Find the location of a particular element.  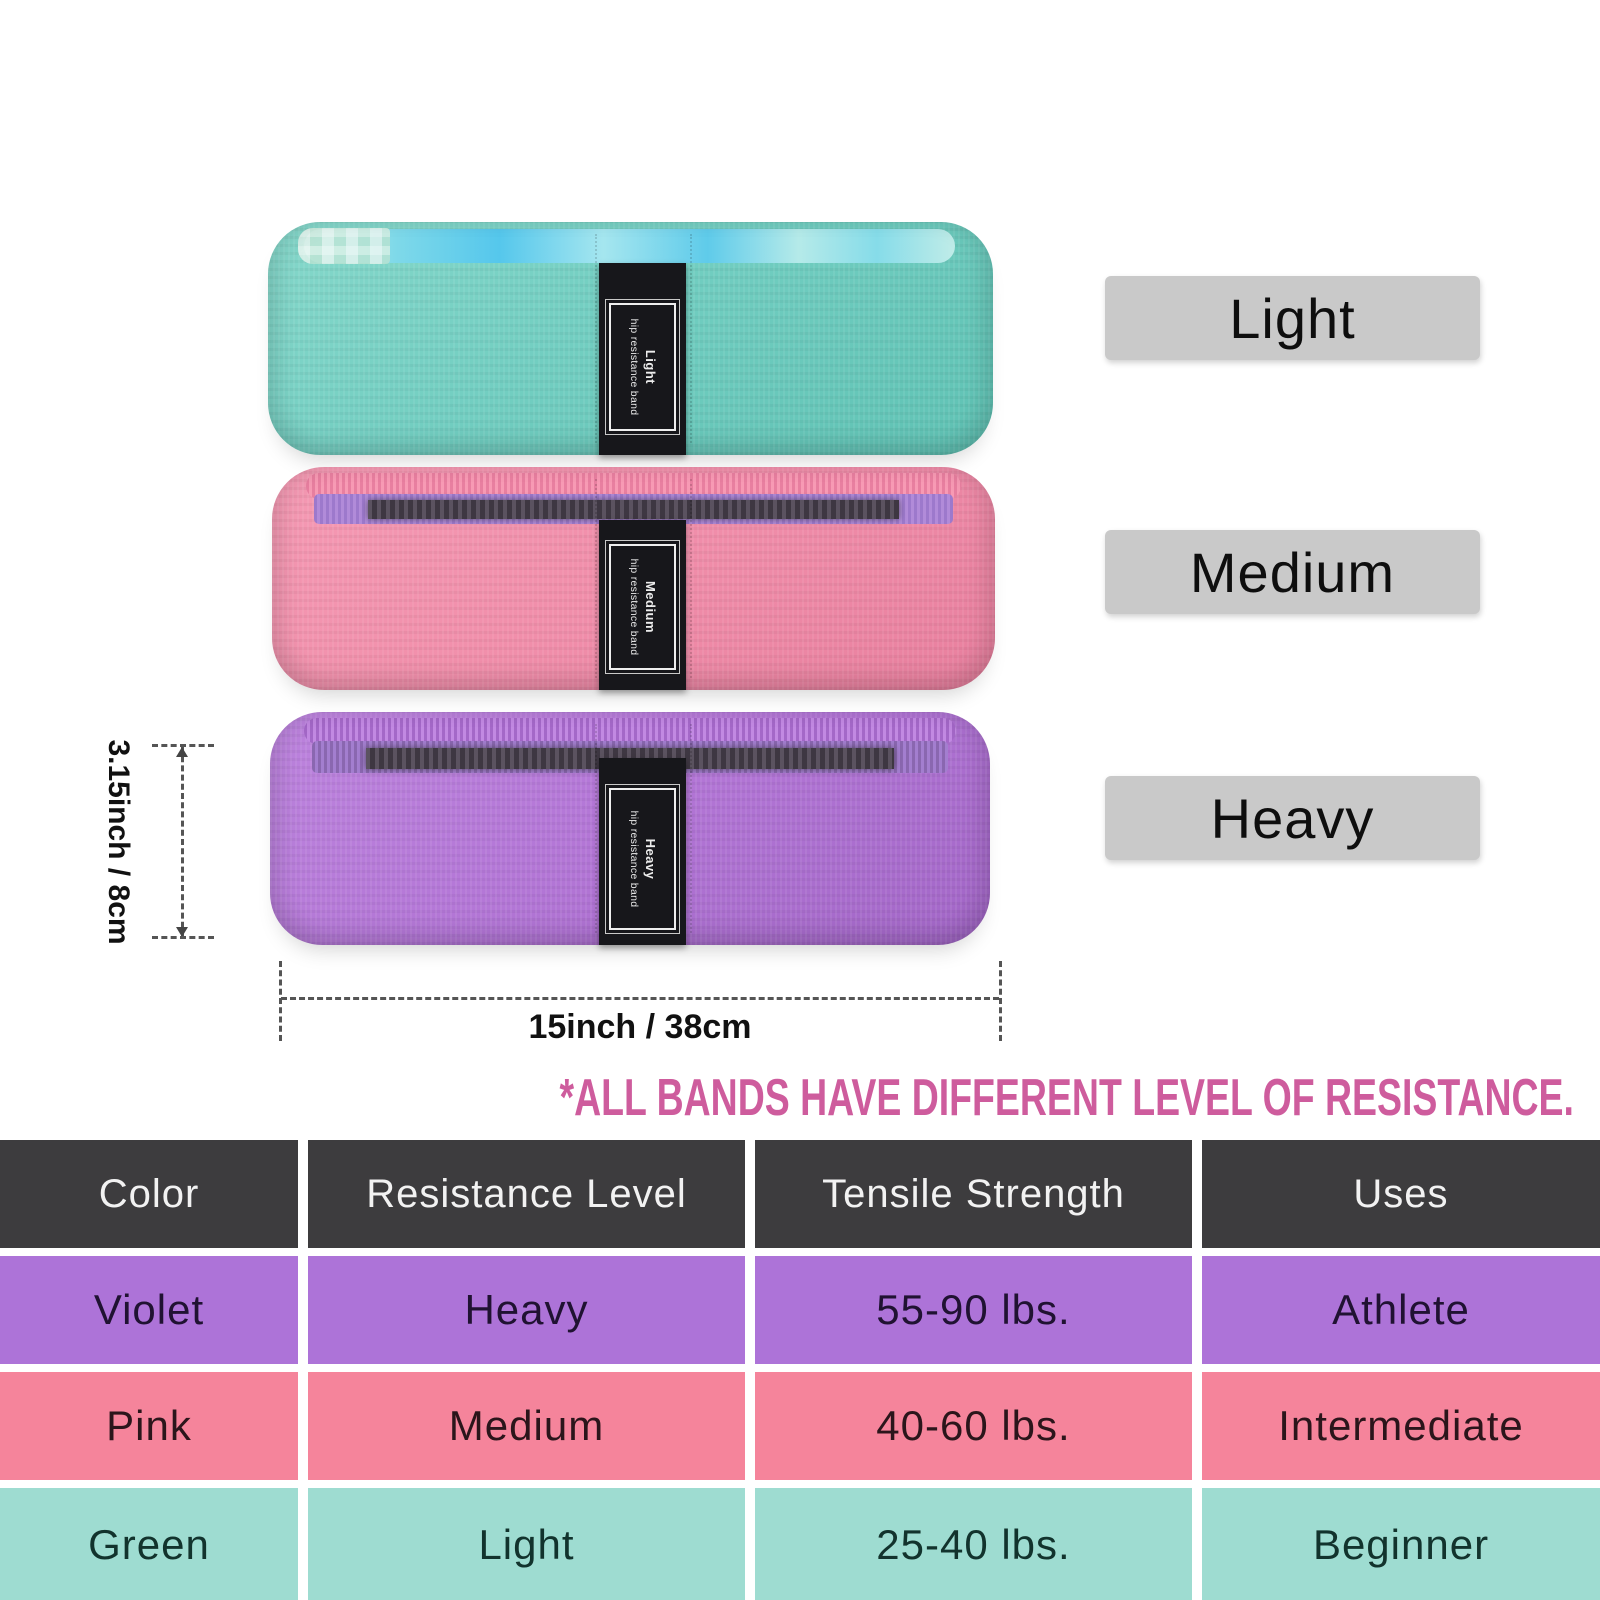

band-inner-dark-strip is located at coordinates (633, 509).